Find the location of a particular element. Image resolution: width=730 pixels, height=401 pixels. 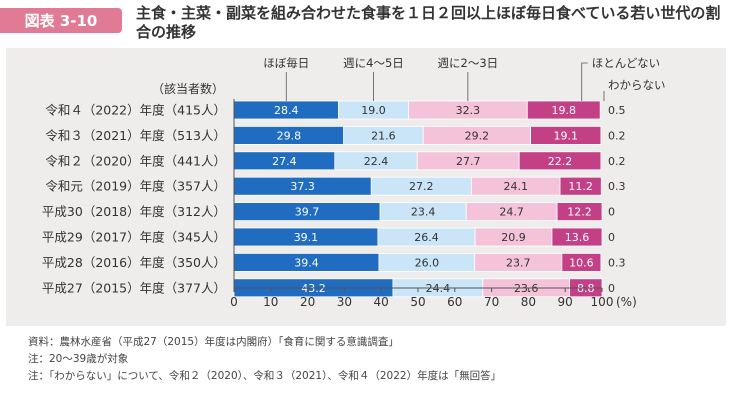

data-label: 22.2 is located at coordinates (560, 161).